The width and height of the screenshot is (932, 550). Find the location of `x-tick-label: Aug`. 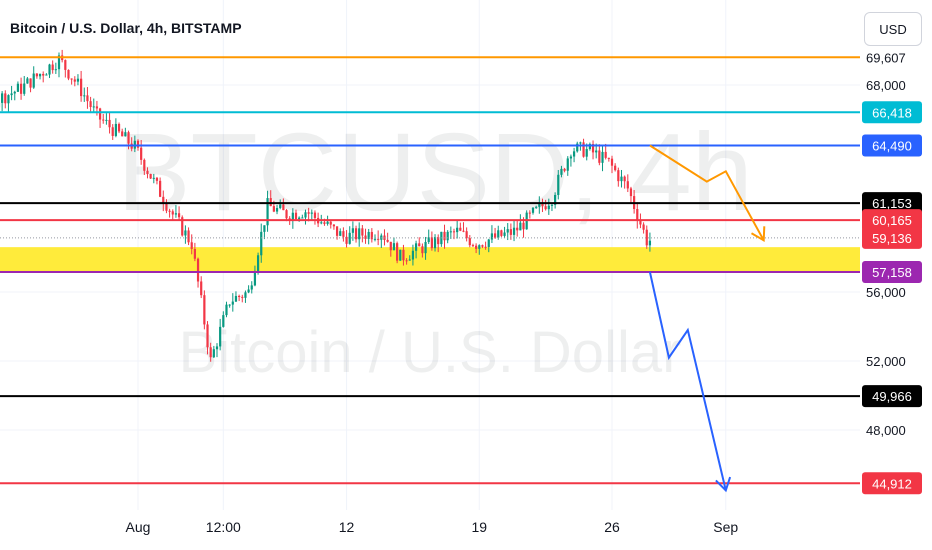

x-tick-label: Aug is located at coordinates (138, 527).